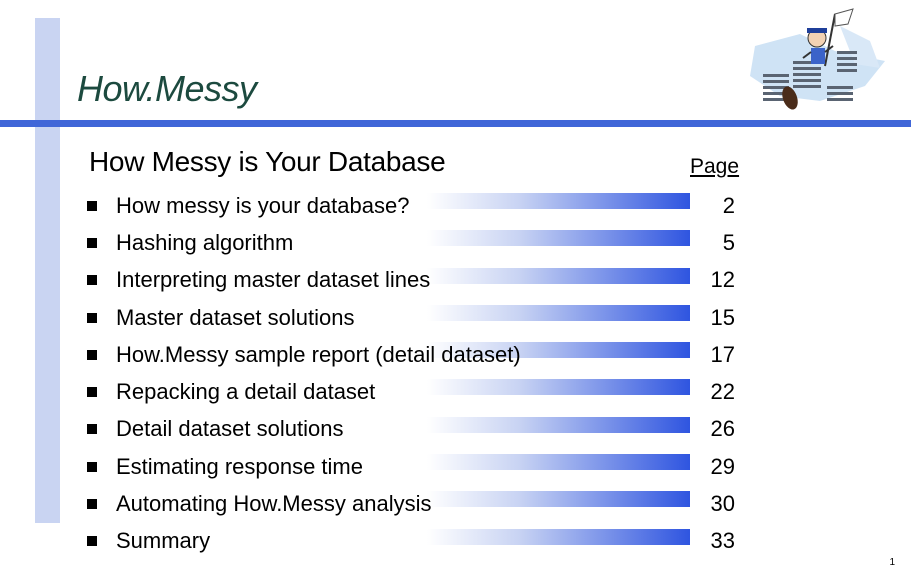 This screenshot has height=576, width=911. What do you see at coordinates (47, 270) in the screenshot?
I see `left-accent-bar` at bounding box center [47, 270].